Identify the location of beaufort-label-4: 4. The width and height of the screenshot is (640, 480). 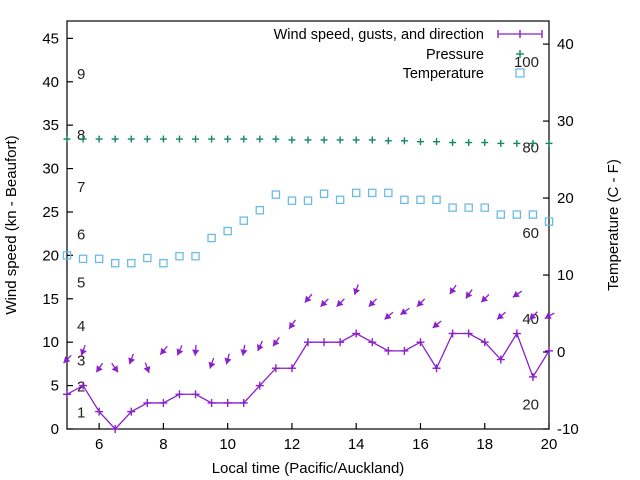
(81, 326).